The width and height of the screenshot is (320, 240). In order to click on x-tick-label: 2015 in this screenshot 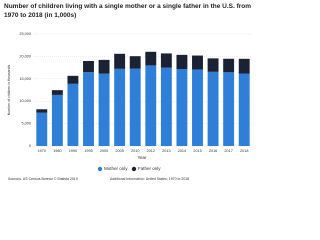, I will do `click(197, 151)`.